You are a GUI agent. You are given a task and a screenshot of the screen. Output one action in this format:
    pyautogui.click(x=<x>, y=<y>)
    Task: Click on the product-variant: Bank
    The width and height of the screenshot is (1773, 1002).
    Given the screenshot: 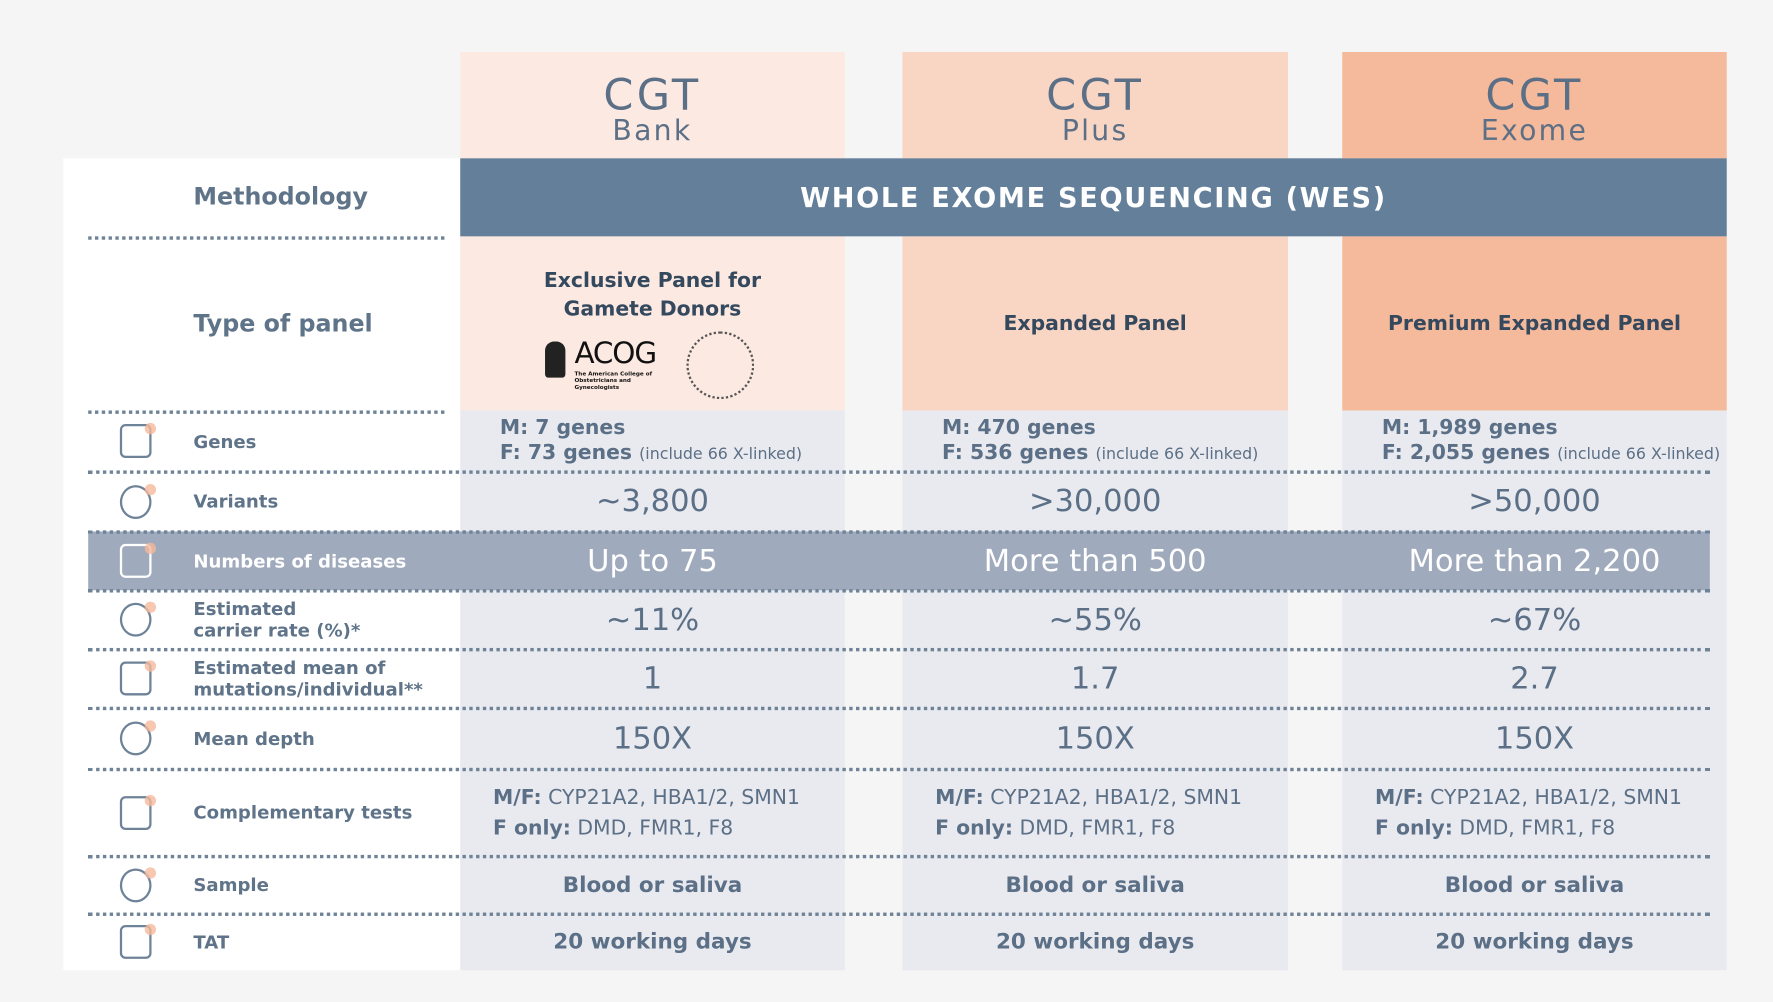 What is the action you would take?
    pyautogui.click(x=652, y=131)
    